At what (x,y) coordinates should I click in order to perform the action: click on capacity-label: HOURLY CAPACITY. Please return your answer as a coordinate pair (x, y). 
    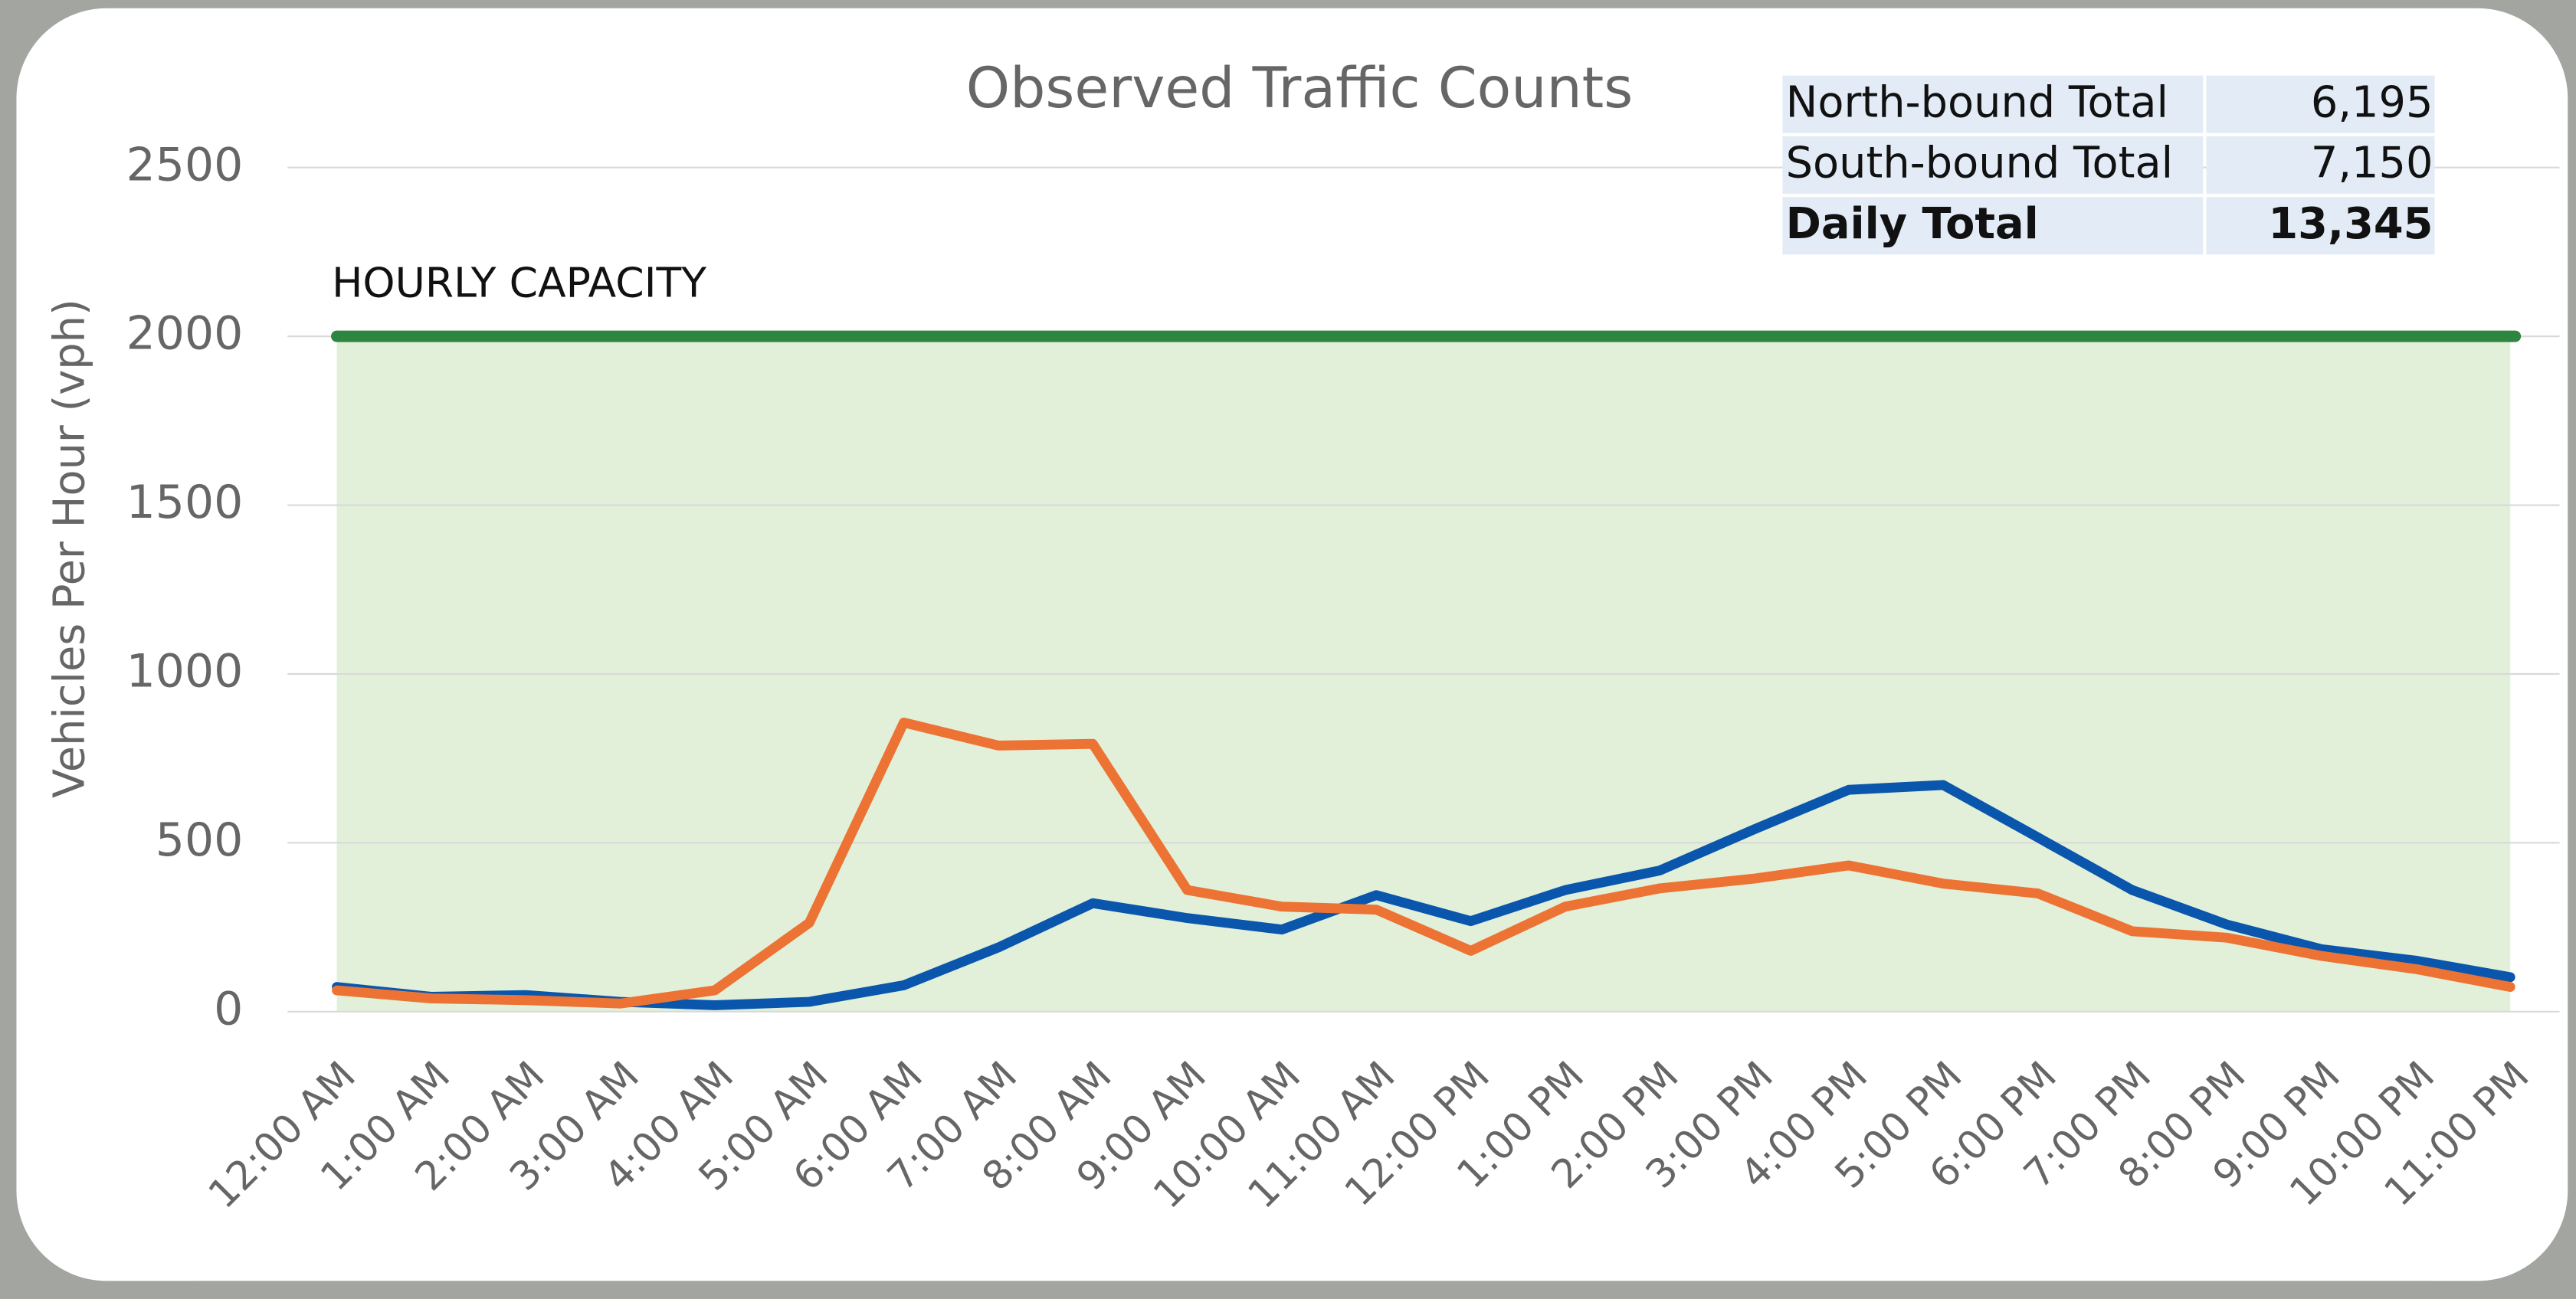
    Looking at the image, I should click on (519, 282).